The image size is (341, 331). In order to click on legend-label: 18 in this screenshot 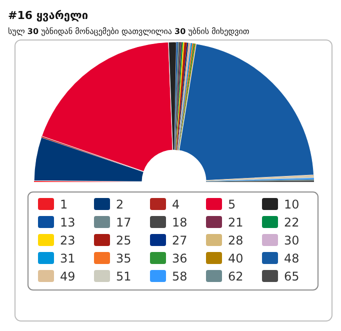, I will do `click(180, 223)`.